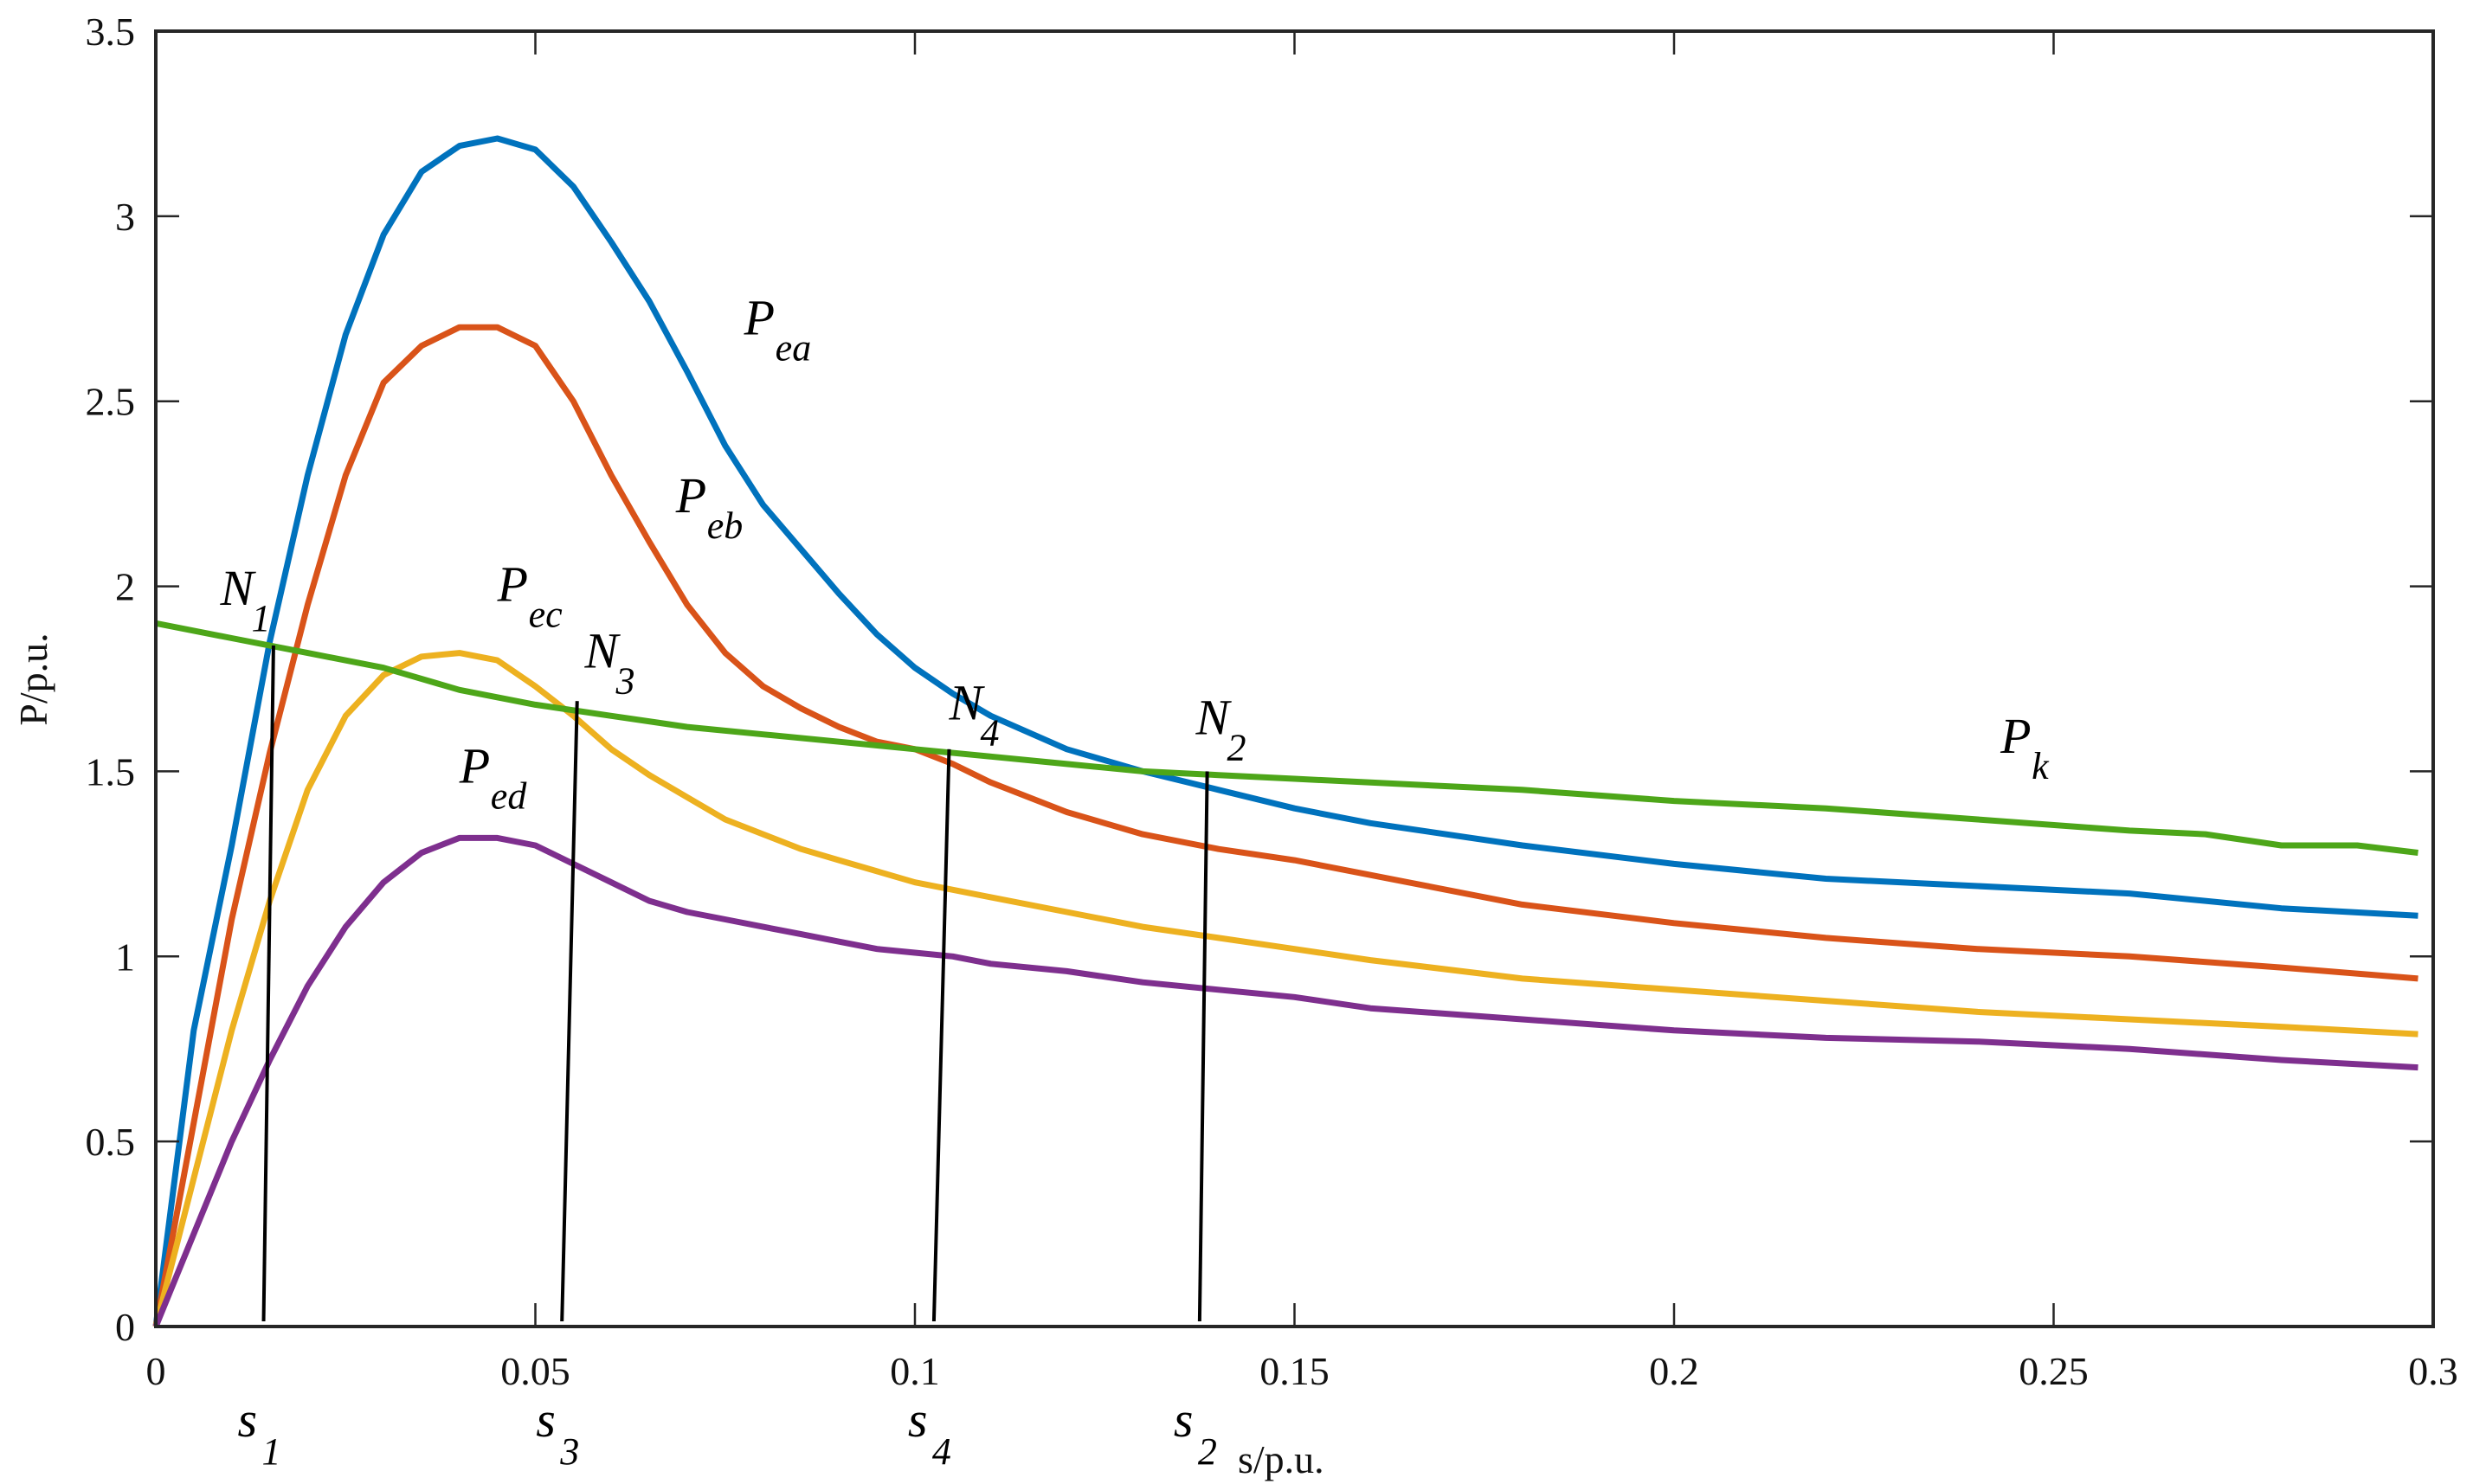 This screenshot has width=2473, height=1484. I want to click on point-label-n4: N4, so click(973, 715).